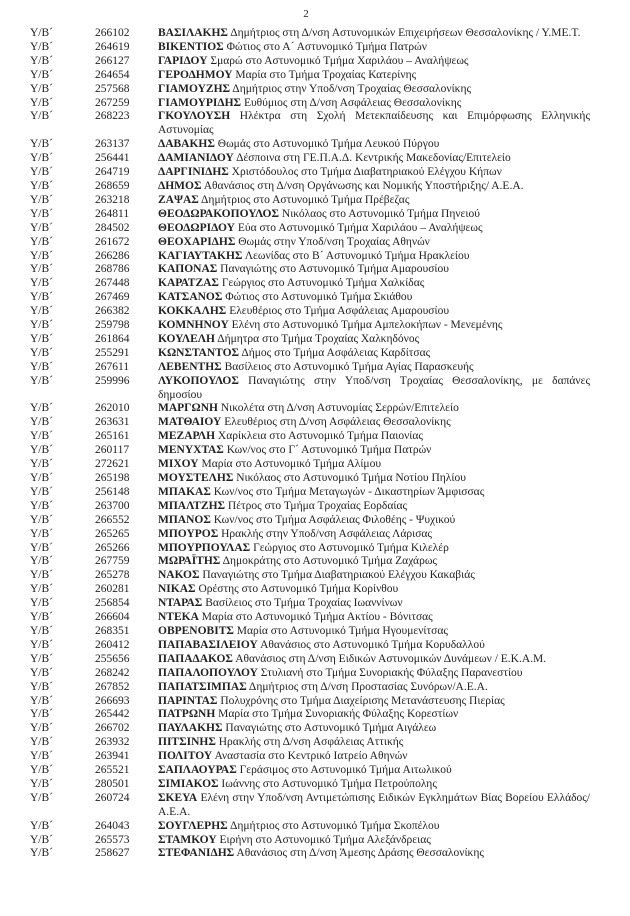 The height and width of the screenshot is (916, 630). Describe the element at coordinates (187, 436) in the screenshot. I see `surname: ΜΕΖΑΡΛΗ` at that location.